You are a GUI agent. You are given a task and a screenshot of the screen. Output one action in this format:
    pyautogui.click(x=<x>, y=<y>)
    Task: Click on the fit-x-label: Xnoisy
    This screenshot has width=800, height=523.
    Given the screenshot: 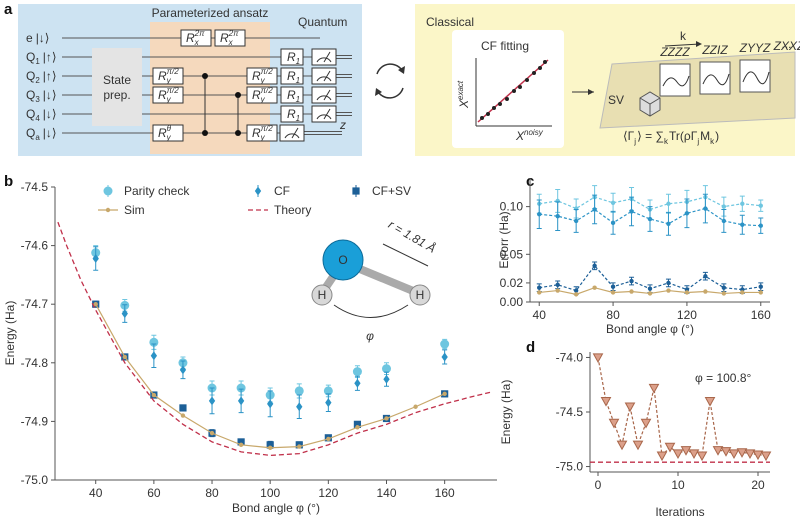 What is the action you would take?
    pyautogui.click(x=529, y=135)
    